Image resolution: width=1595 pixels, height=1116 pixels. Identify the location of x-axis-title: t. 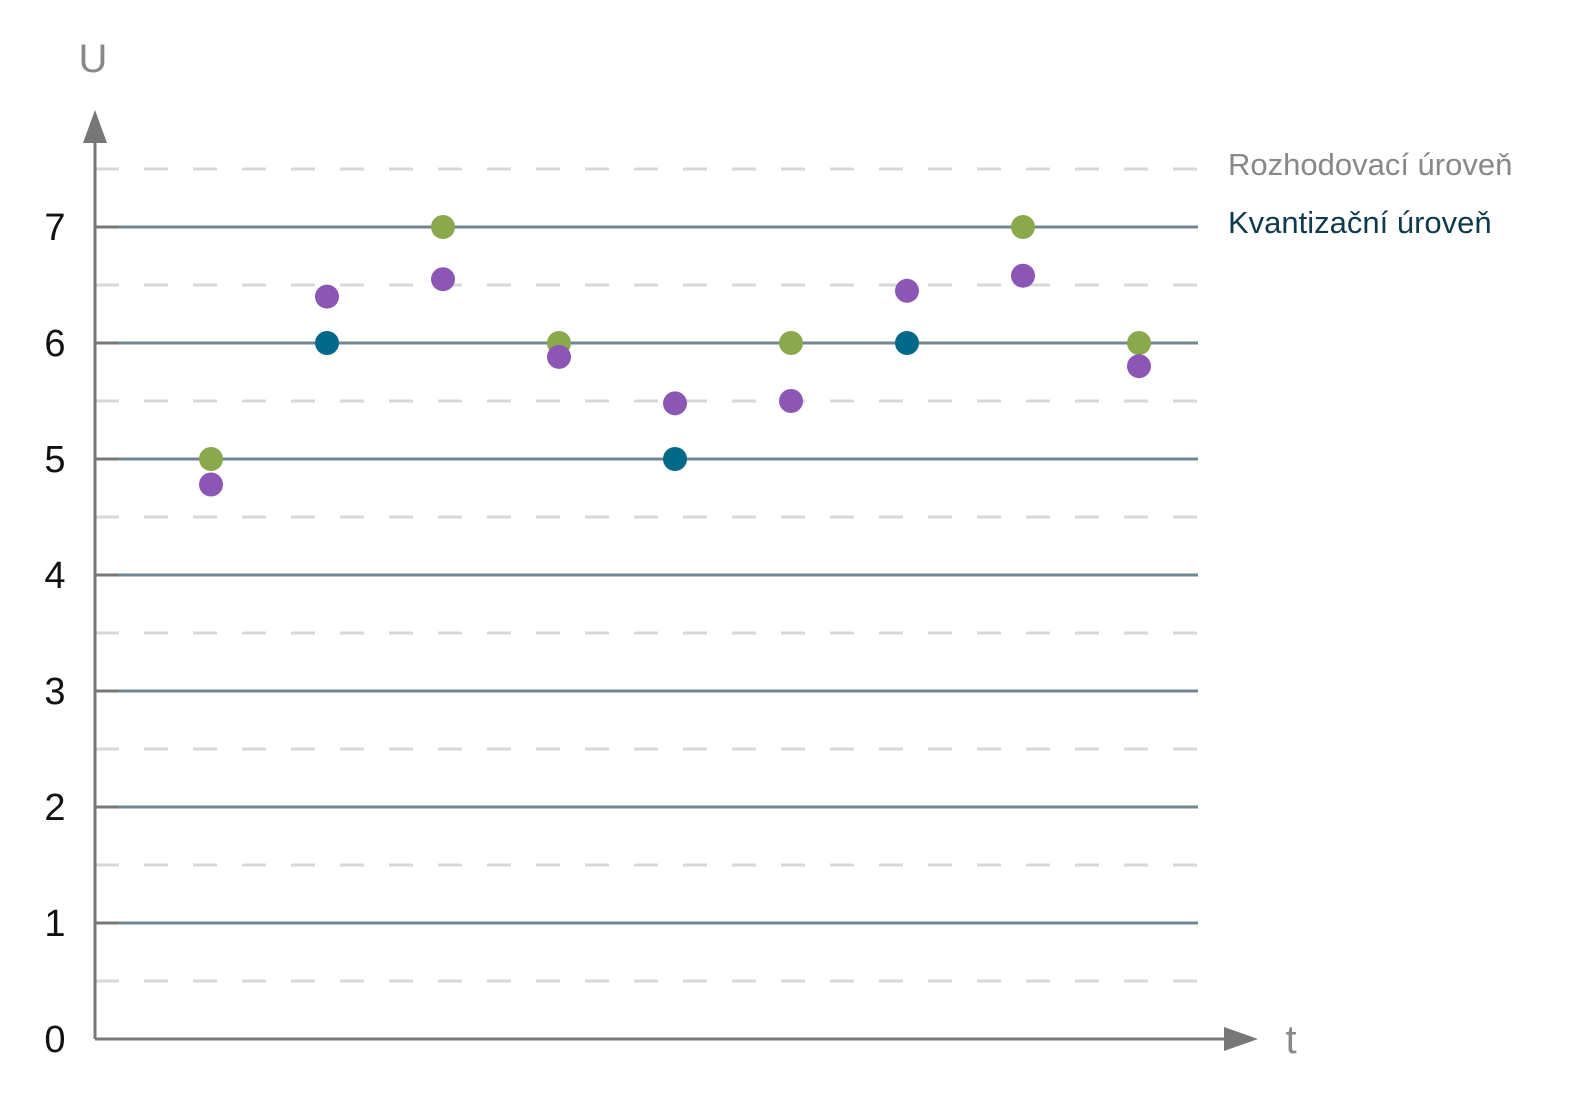
(1290, 1040).